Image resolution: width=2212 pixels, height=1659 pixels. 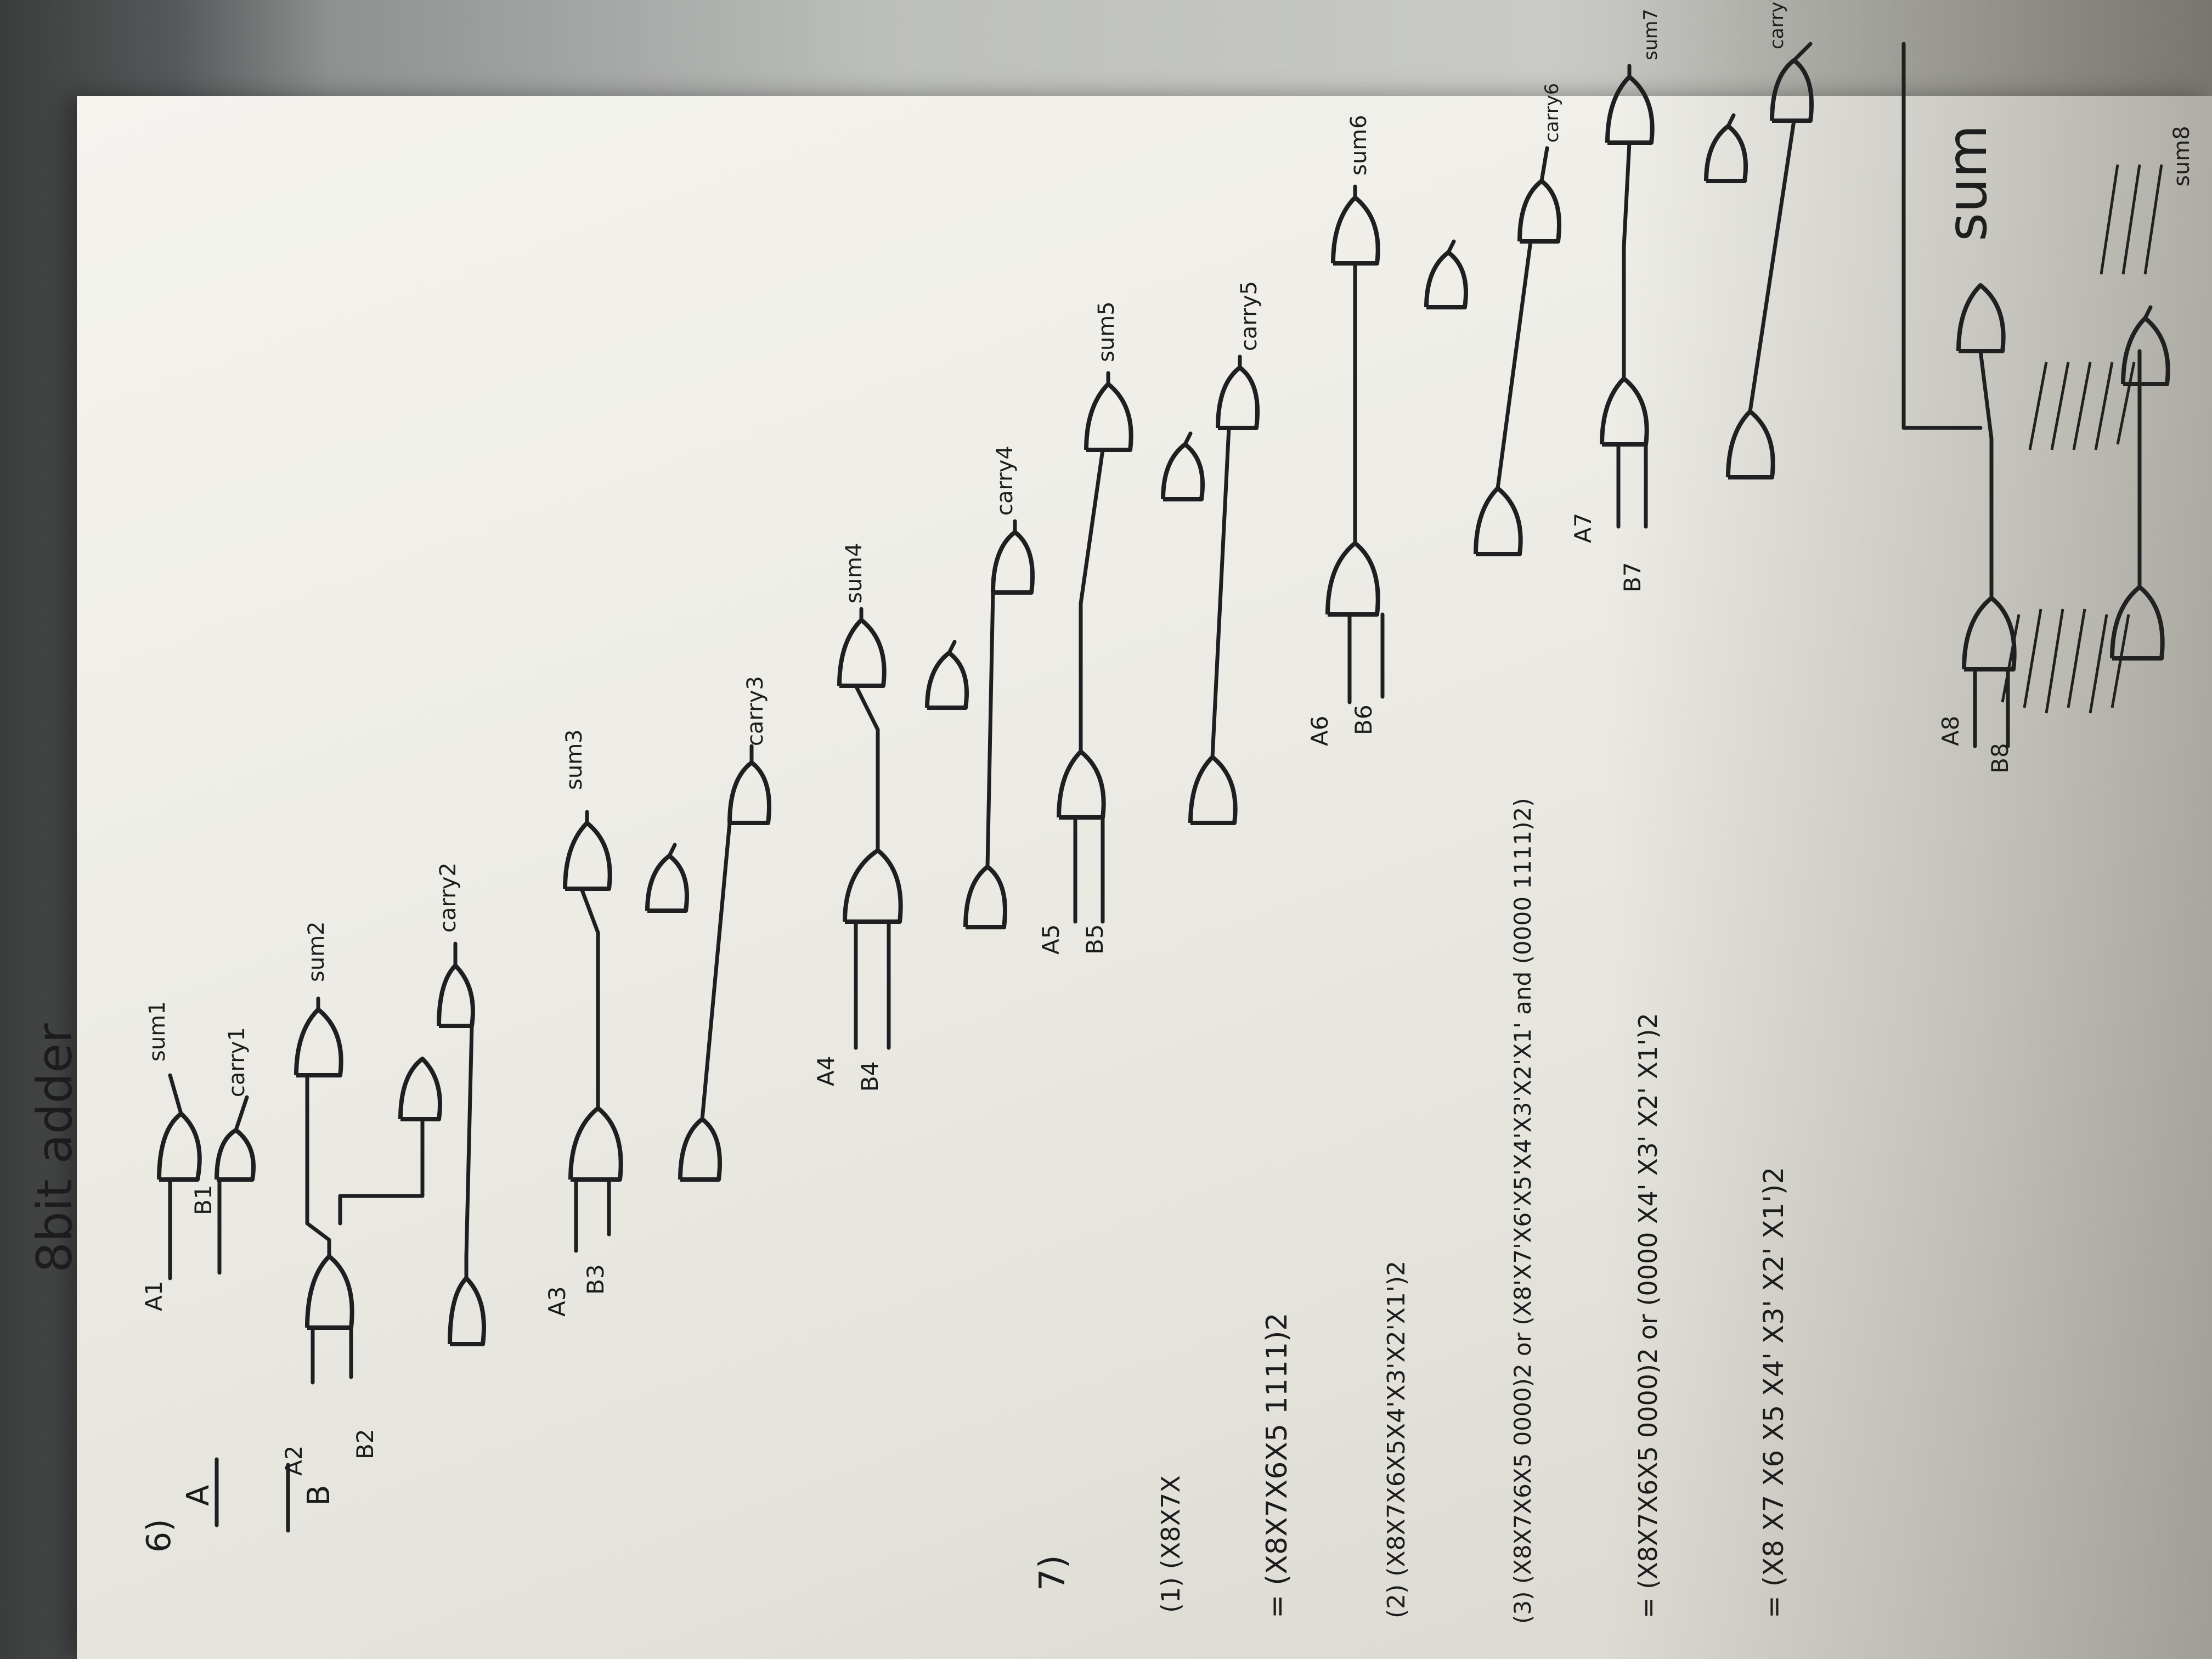 What do you see at coordinates (1171, 1544) in the screenshot?
I see `problem-7-line: (1) (X8X7X` at bounding box center [1171, 1544].